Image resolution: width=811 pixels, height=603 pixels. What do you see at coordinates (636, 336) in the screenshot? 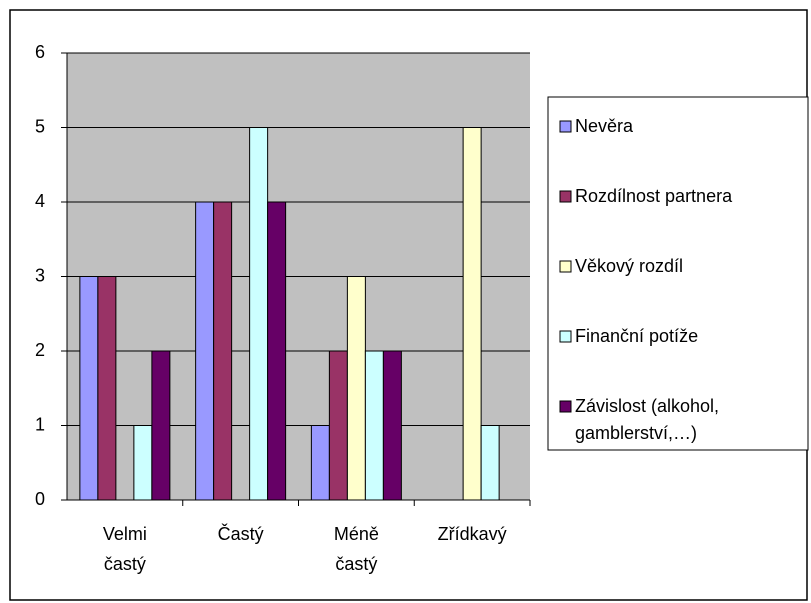
I see `legend-label: Finanční potíže` at bounding box center [636, 336].